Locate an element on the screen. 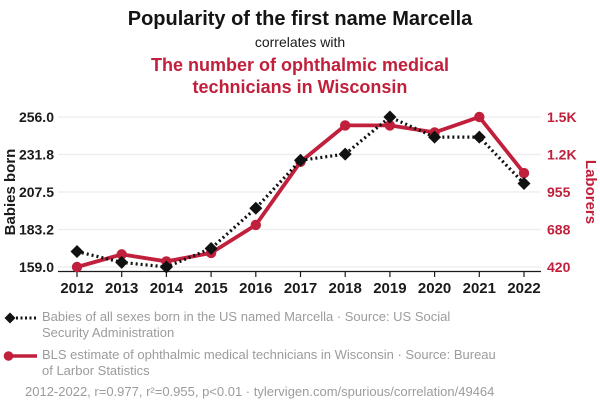 Image resolution: width=600 pixels, height=414 pixels. left-axis-tick-label: 183.2 is located at coordinates (36, 230).